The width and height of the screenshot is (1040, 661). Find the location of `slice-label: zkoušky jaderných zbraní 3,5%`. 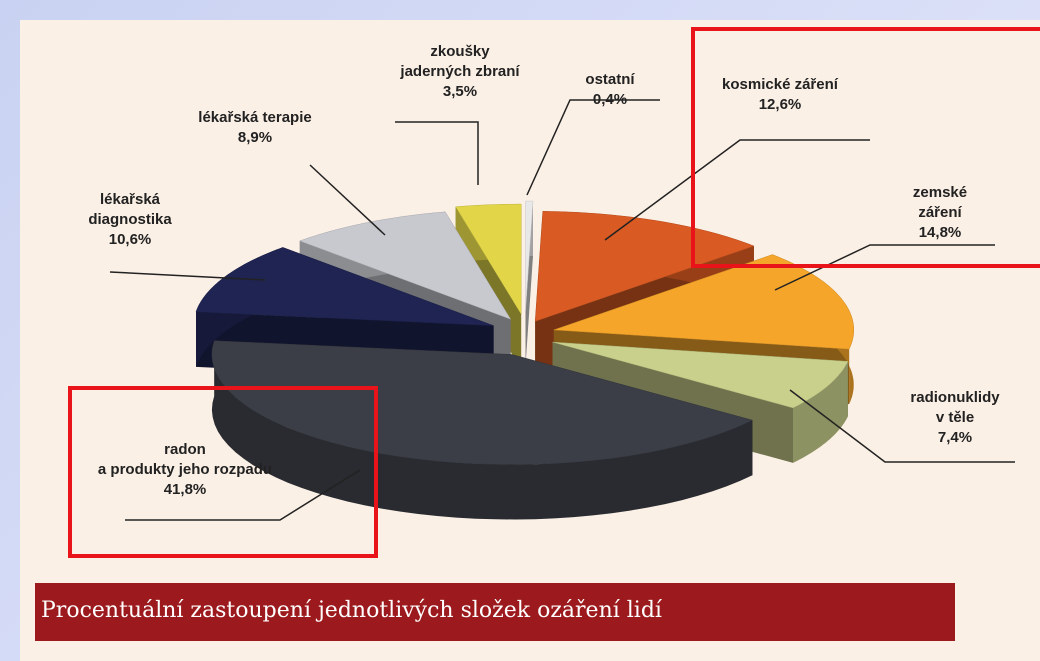

slice-label: zkoušky jaderných zbraní 3,5% is located at coordinates (459, 72).